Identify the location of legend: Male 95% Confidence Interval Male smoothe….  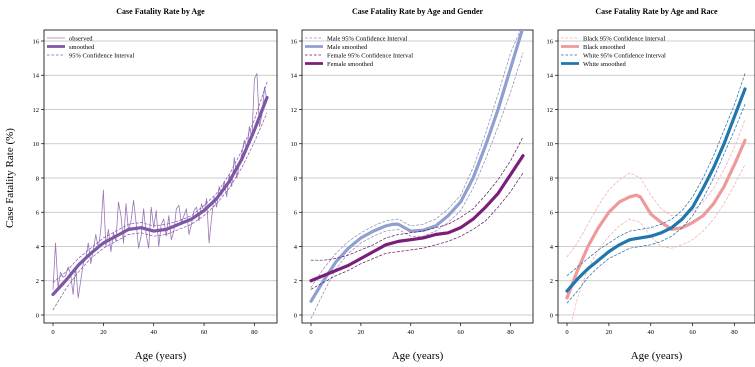
(359, 51).